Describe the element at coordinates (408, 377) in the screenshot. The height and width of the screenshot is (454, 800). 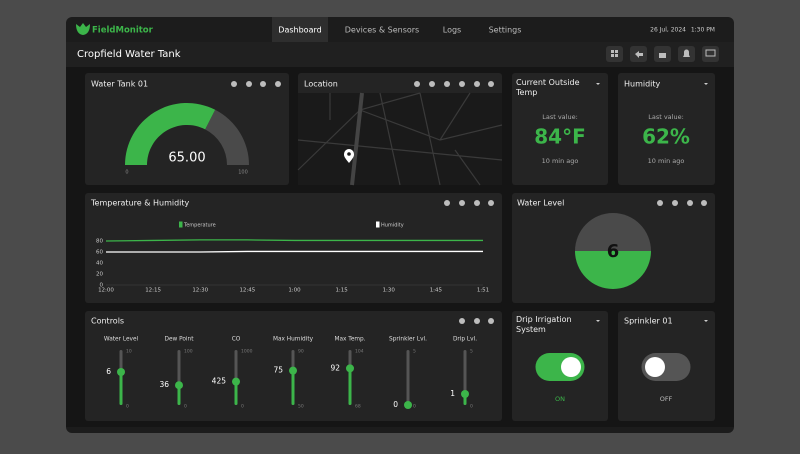
I see `slider-track` at that location.